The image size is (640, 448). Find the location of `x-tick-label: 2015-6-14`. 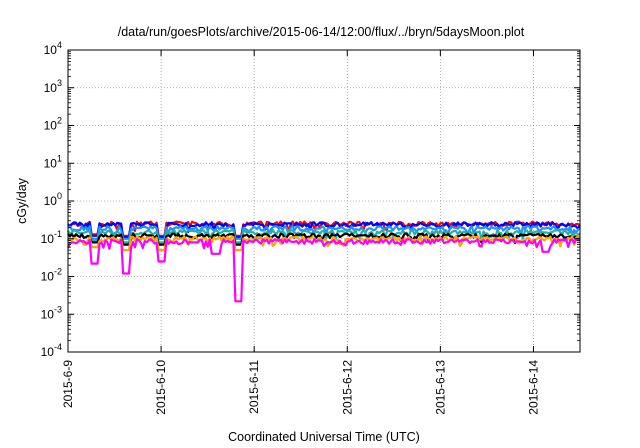

x-tick-label: 2015-6-14 is located at coordinates (533, 387).